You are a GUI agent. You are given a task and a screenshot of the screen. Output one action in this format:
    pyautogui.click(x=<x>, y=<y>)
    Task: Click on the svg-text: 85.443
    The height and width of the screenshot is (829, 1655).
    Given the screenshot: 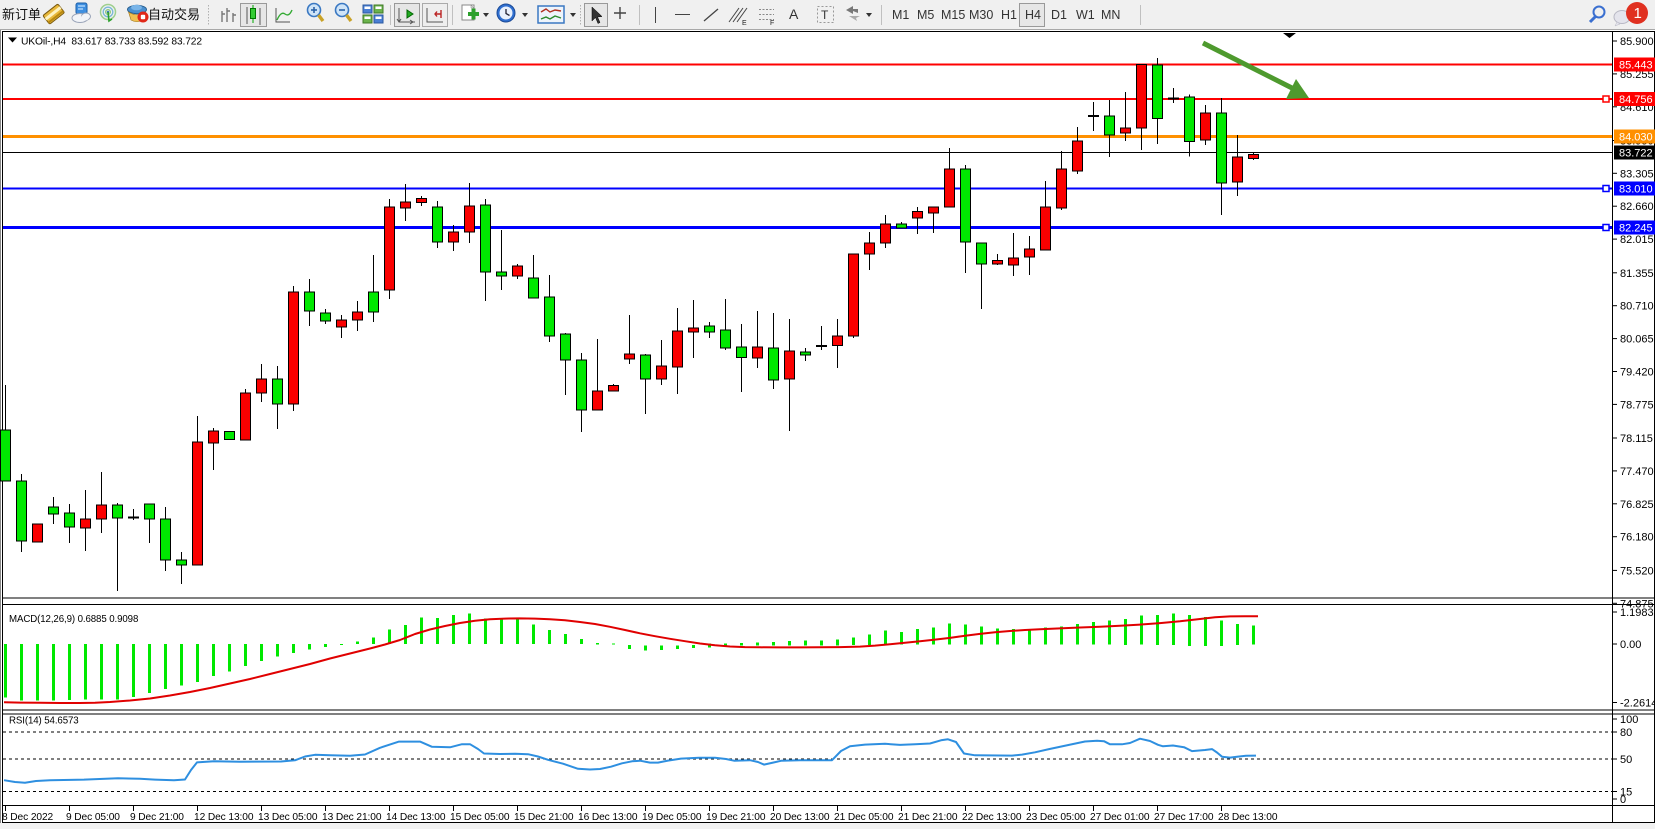 What is the action you would take?
    pyautogui.click(x=1636, y=66)
    